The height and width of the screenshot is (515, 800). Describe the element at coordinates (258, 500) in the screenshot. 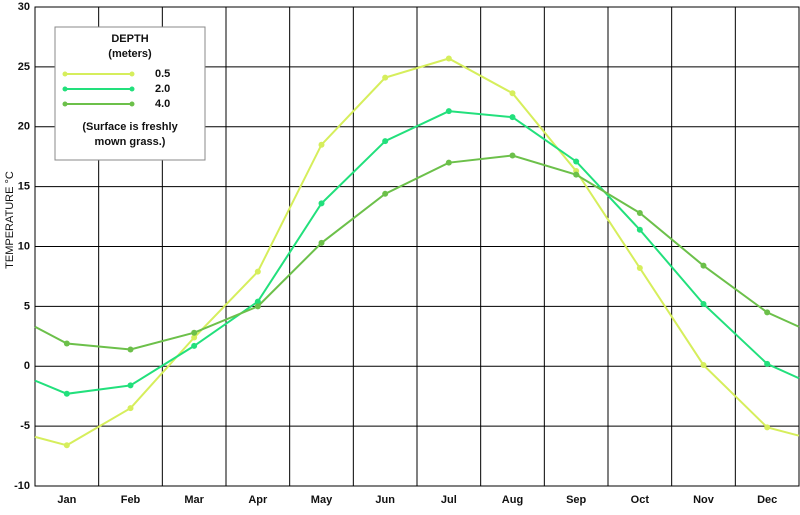

I see `x-tick-label: Apr` at that location.